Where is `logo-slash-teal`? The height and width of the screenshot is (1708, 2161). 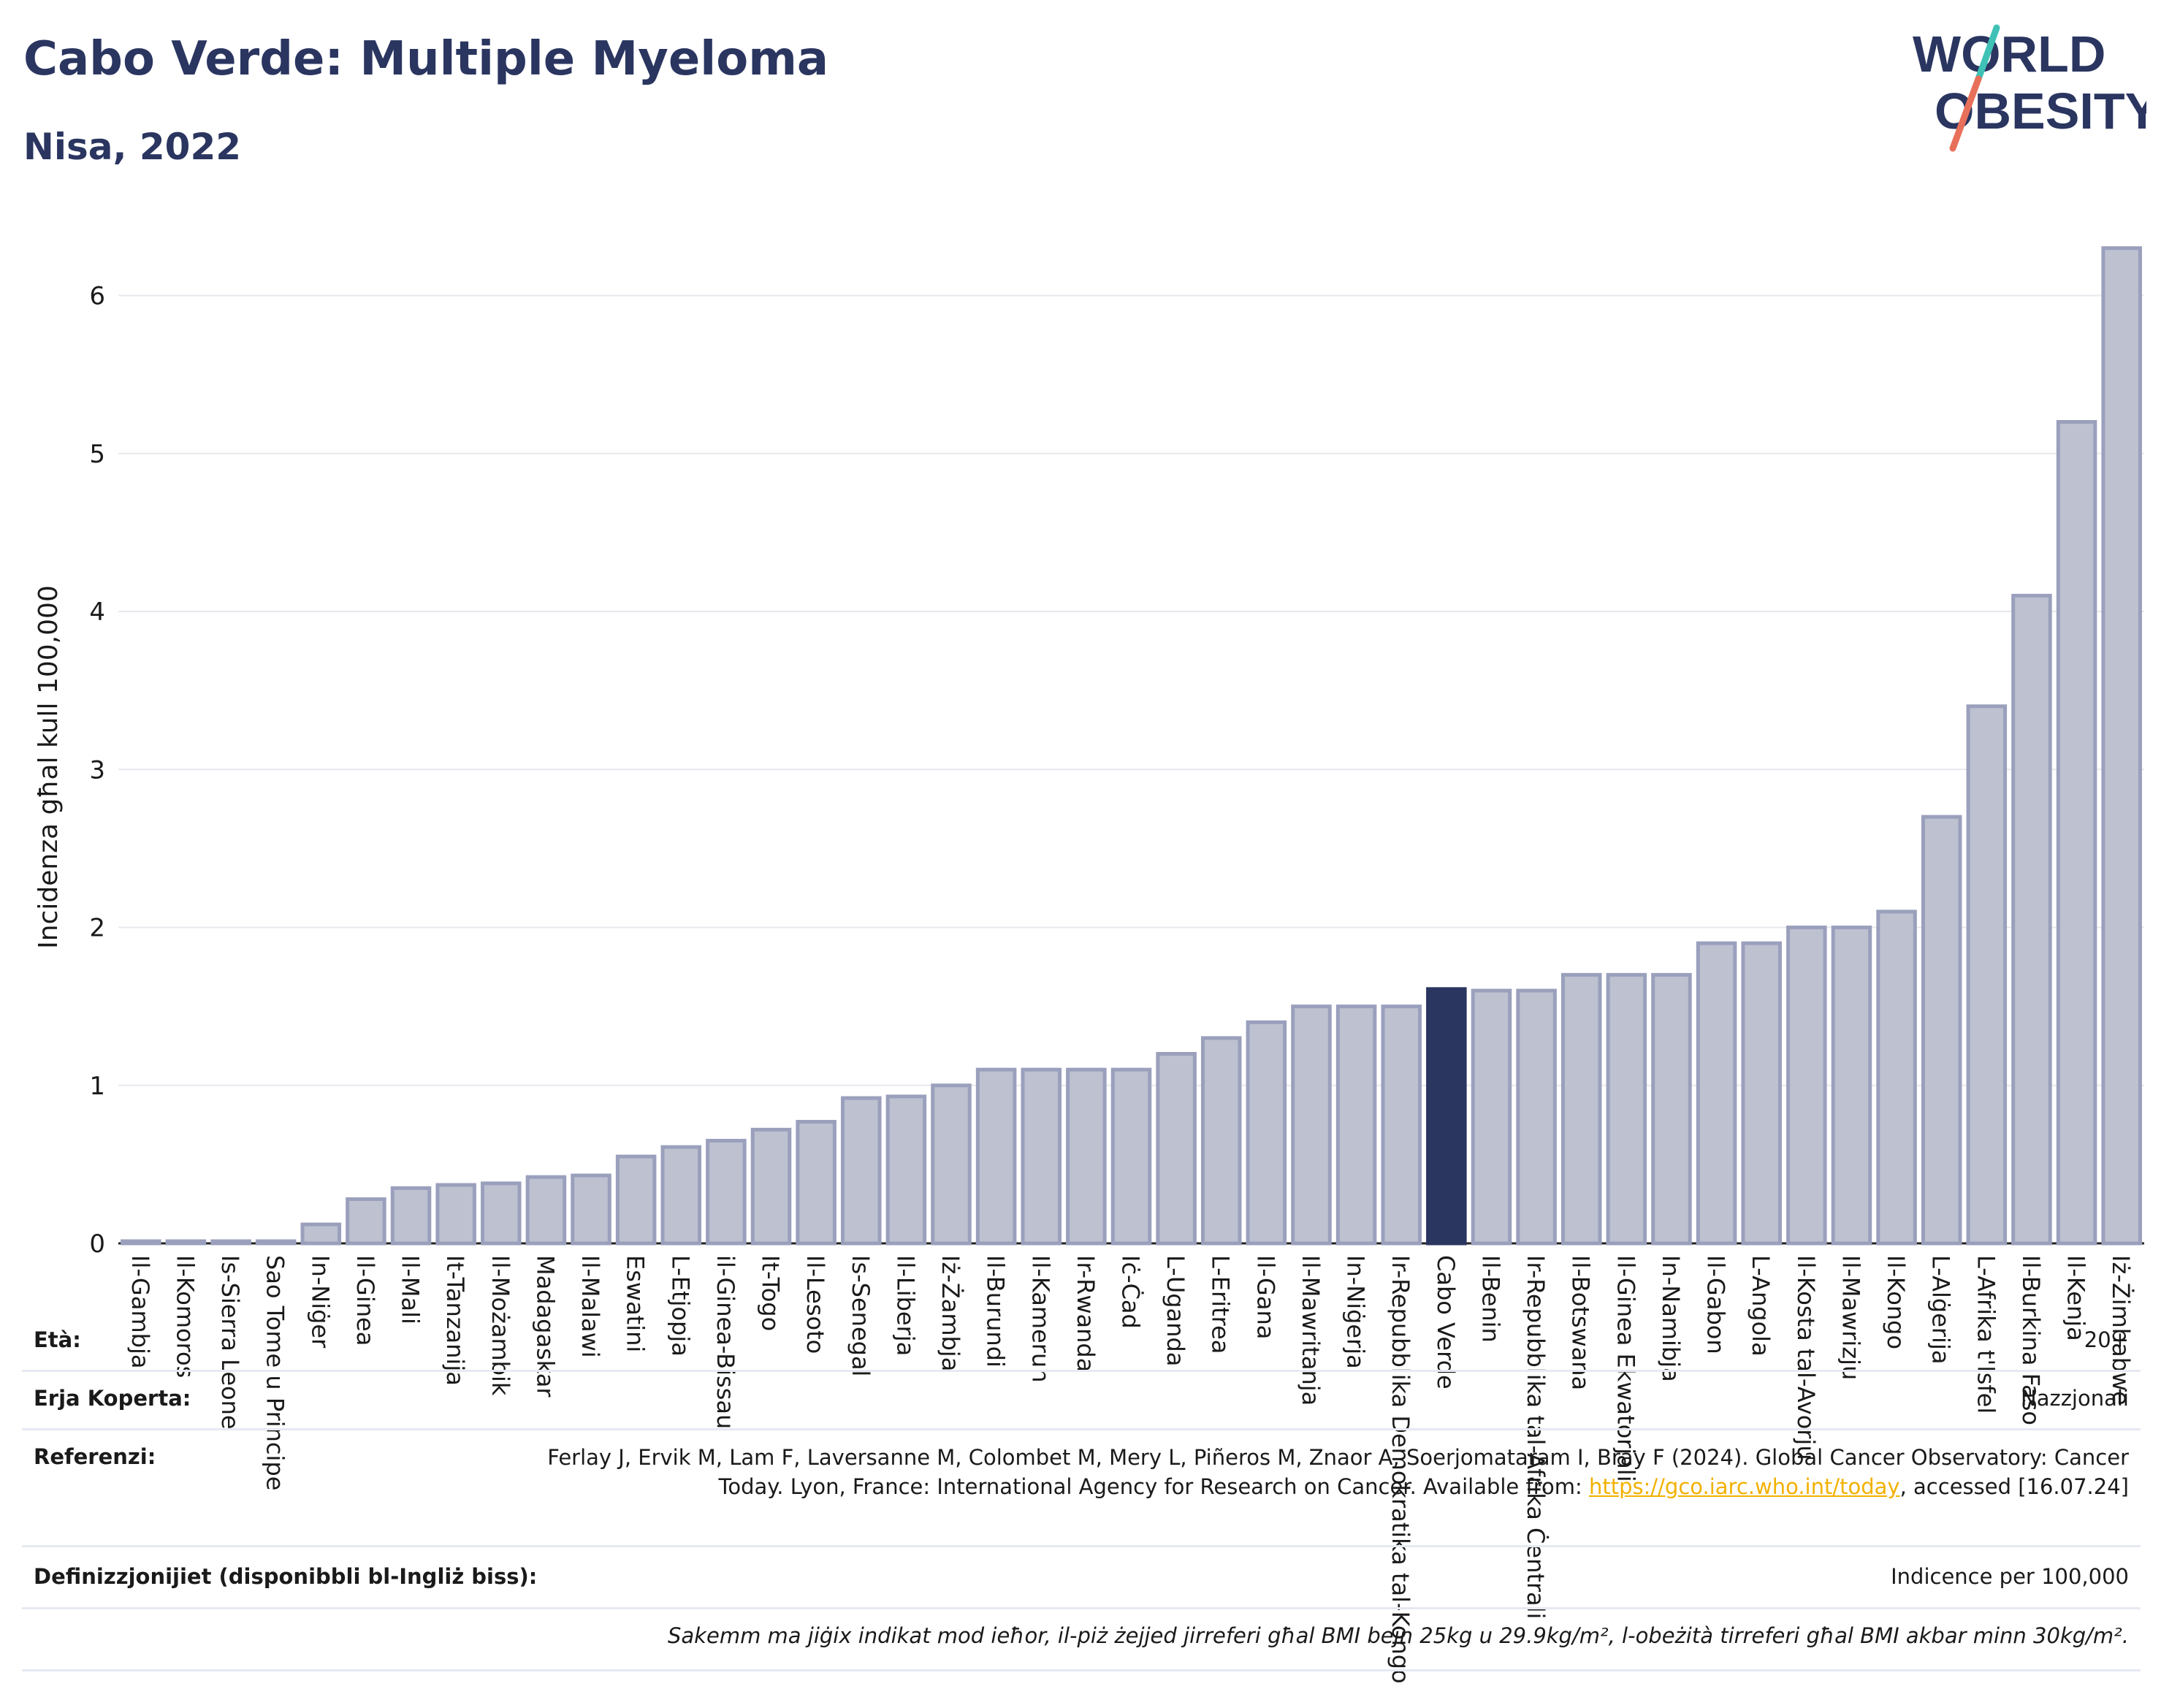 logo-slash-teal is located at coordinates (1987, 54).